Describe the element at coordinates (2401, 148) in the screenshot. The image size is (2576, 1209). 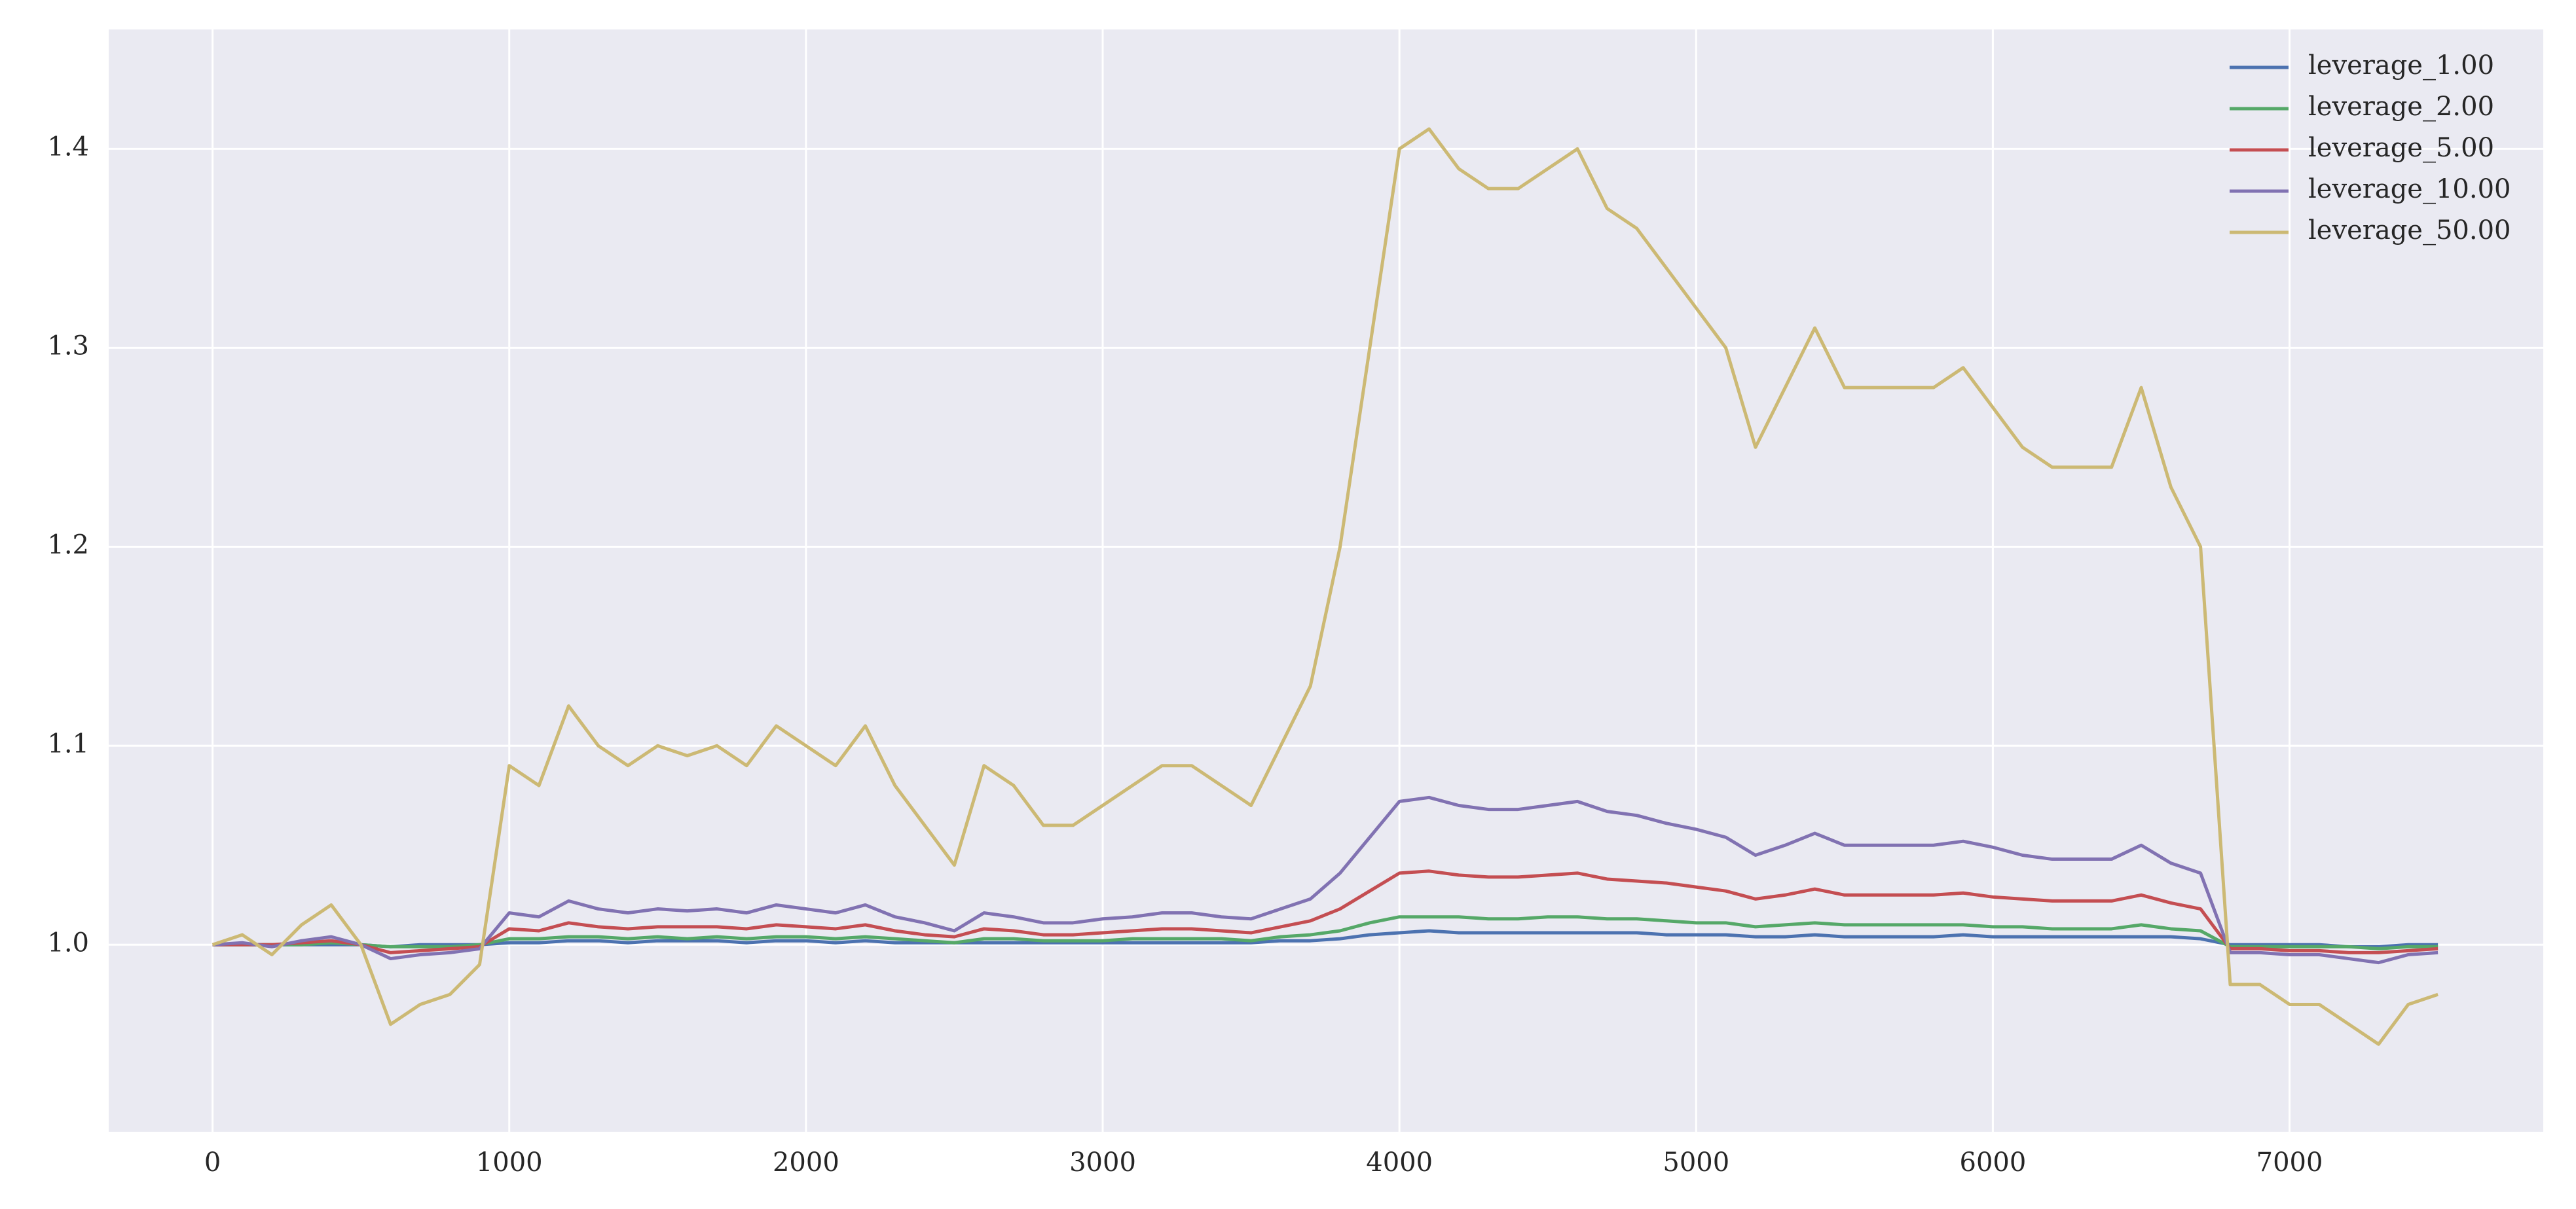
I see `legend-label: leverage_5.00` at that location.